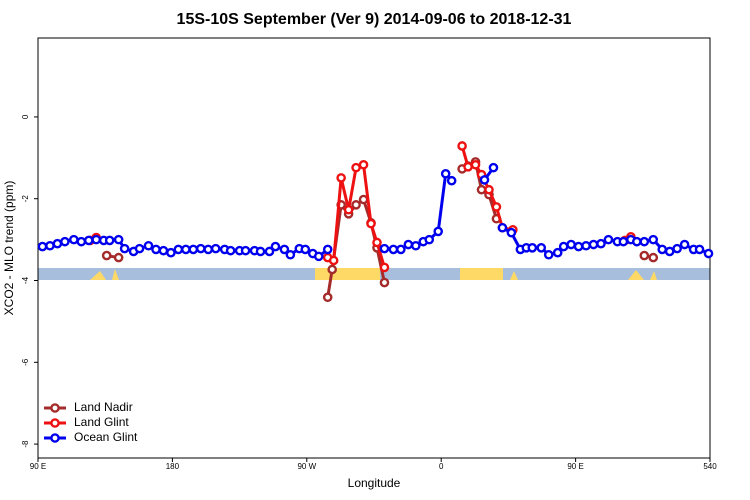 Image resolution: width=750 pixels, height=500 pixels. What do you see at coordinates (25, 280) in the screenshot?
I see `y-tick-label: -4` at bounding box center [25, 280].